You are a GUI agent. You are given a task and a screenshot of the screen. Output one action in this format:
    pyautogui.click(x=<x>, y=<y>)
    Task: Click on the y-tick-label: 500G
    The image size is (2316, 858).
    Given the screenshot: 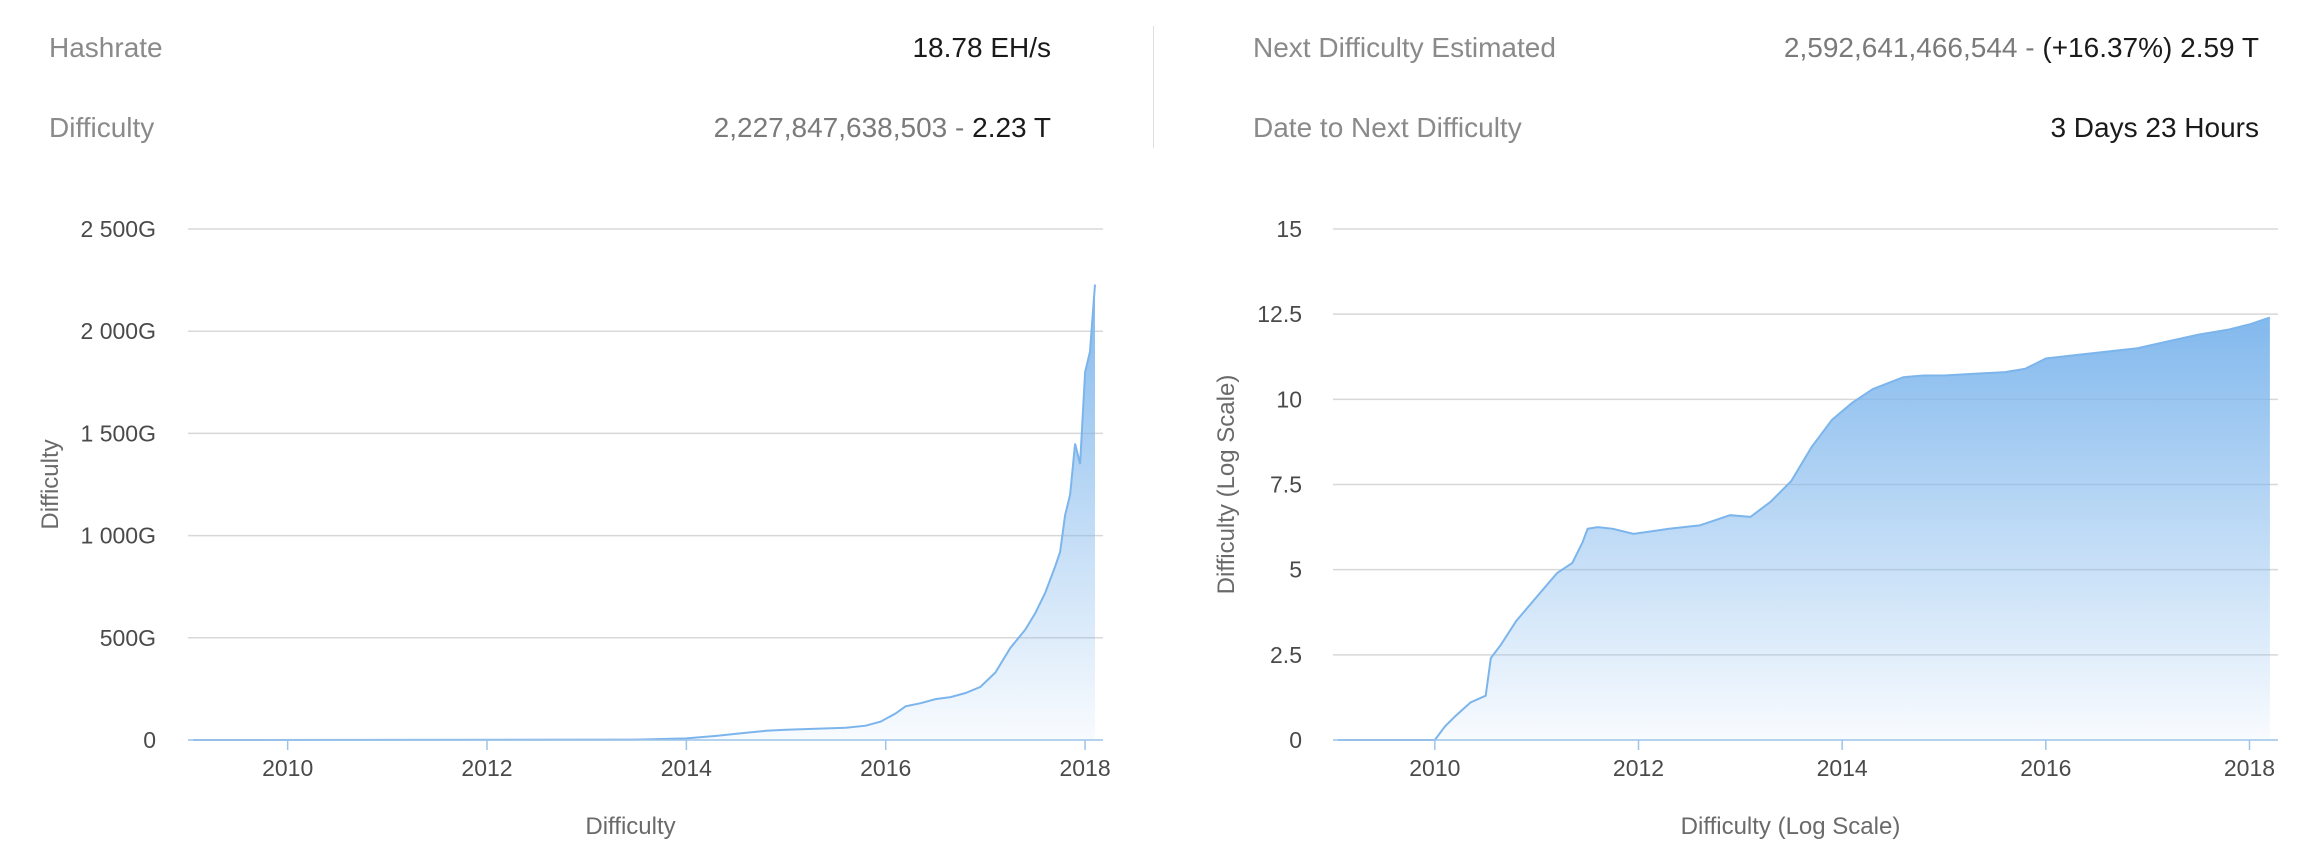 What is the action you would take?
    pyautogui.click(x=128, y=638)
    